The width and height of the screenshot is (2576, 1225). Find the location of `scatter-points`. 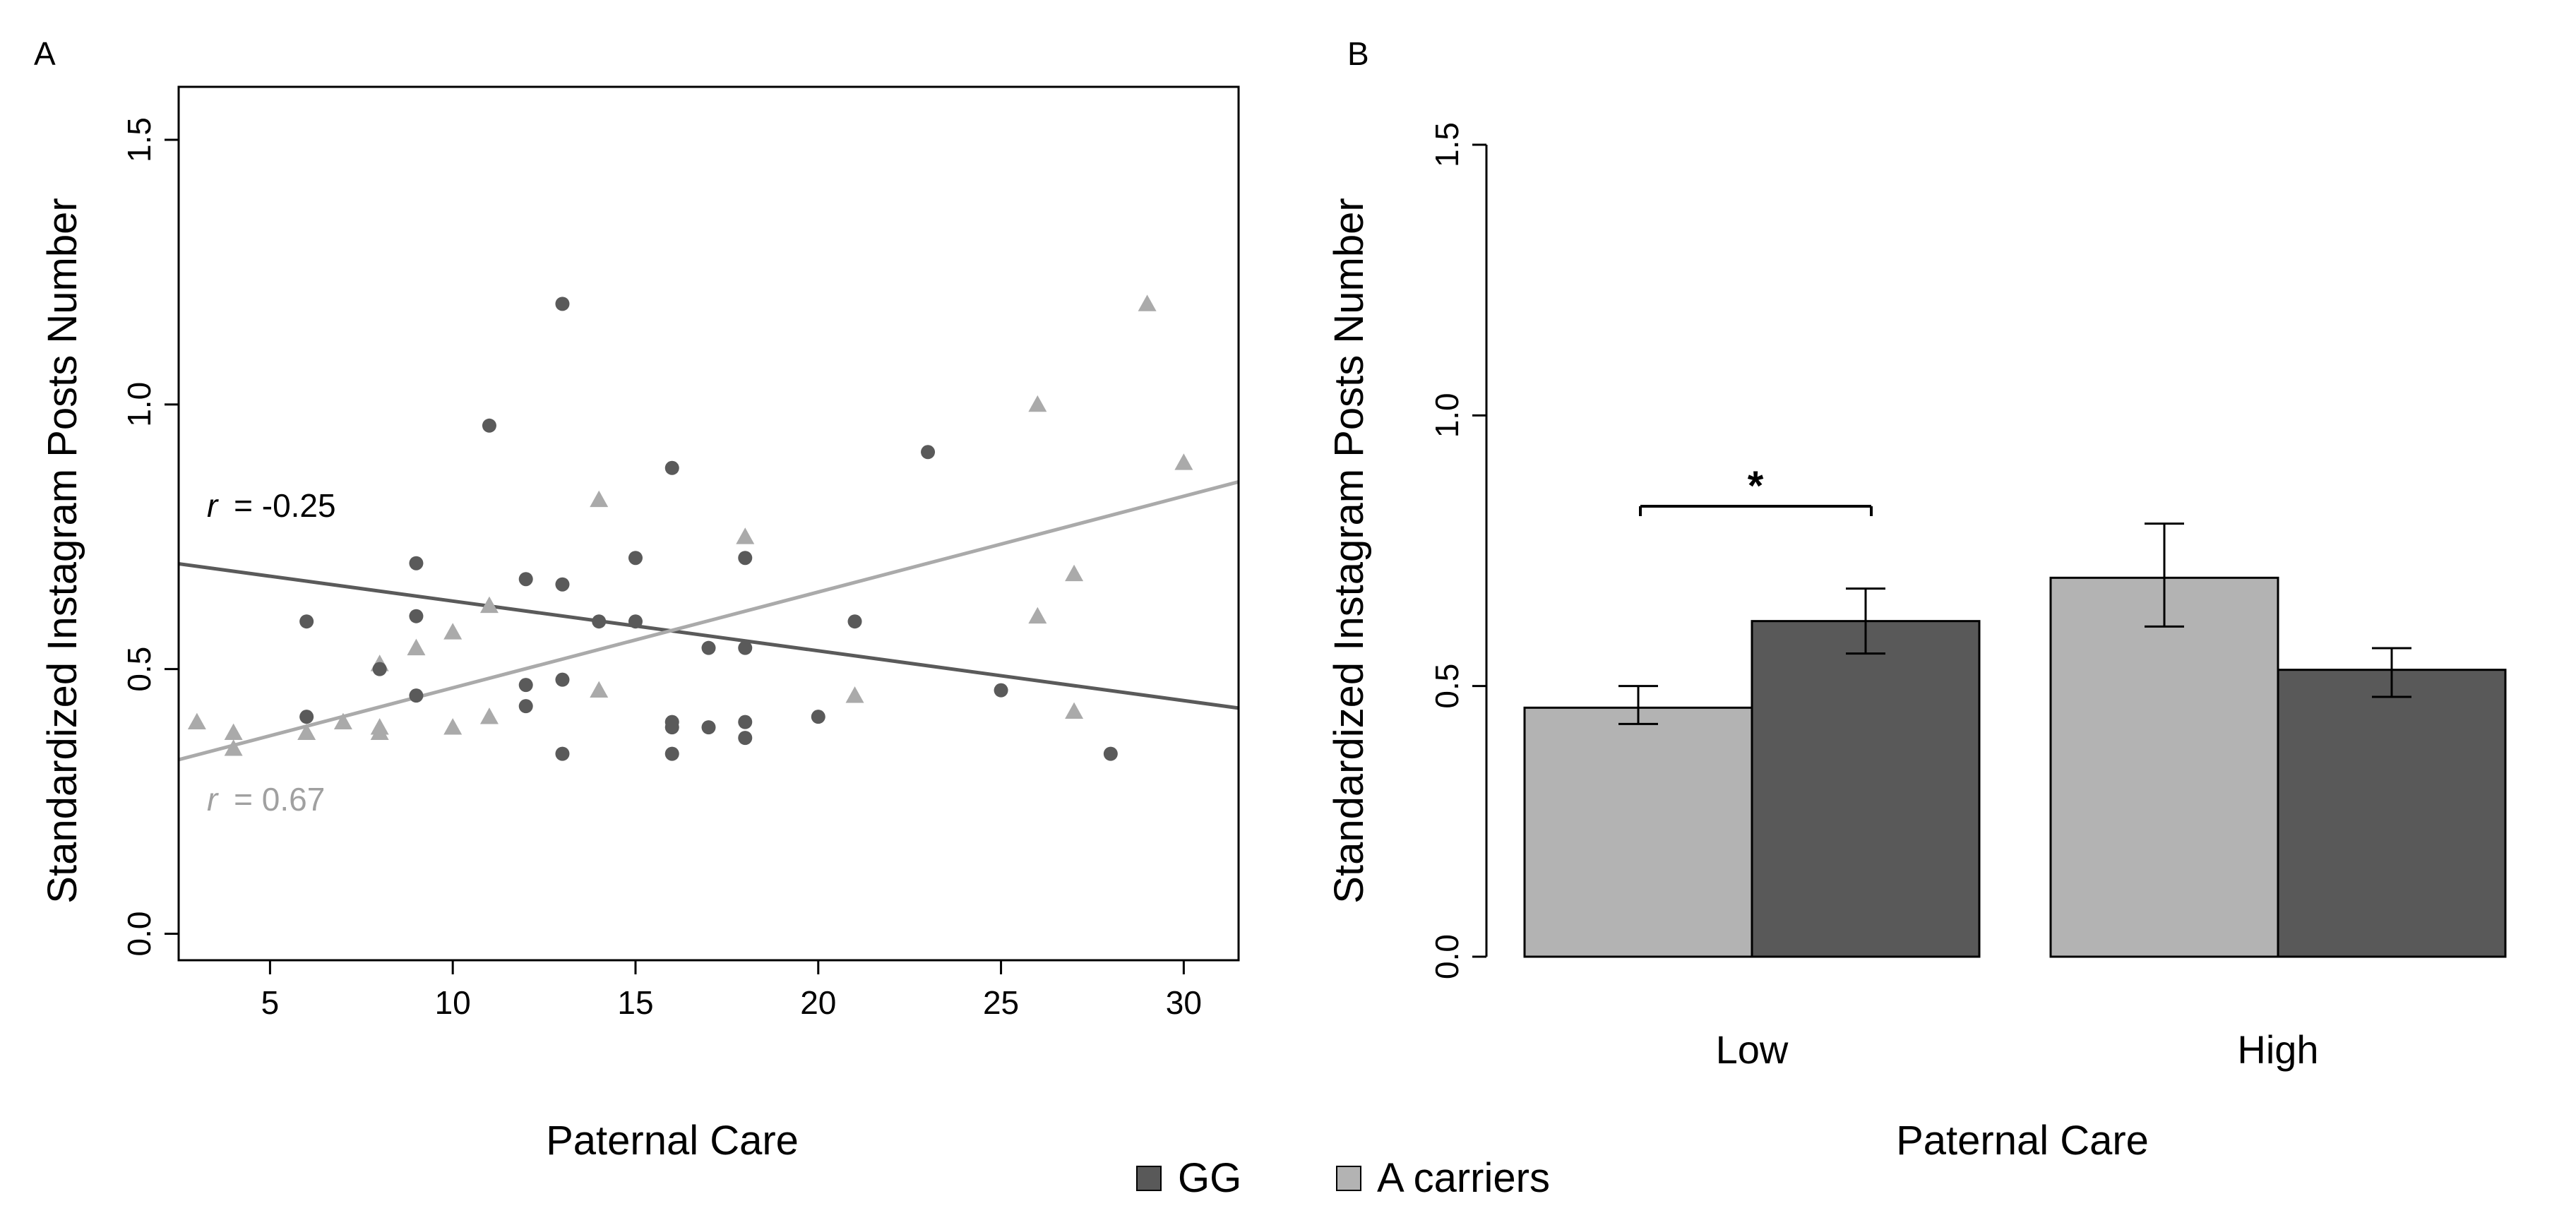

scatter-points is located at coordinates (690, 527).